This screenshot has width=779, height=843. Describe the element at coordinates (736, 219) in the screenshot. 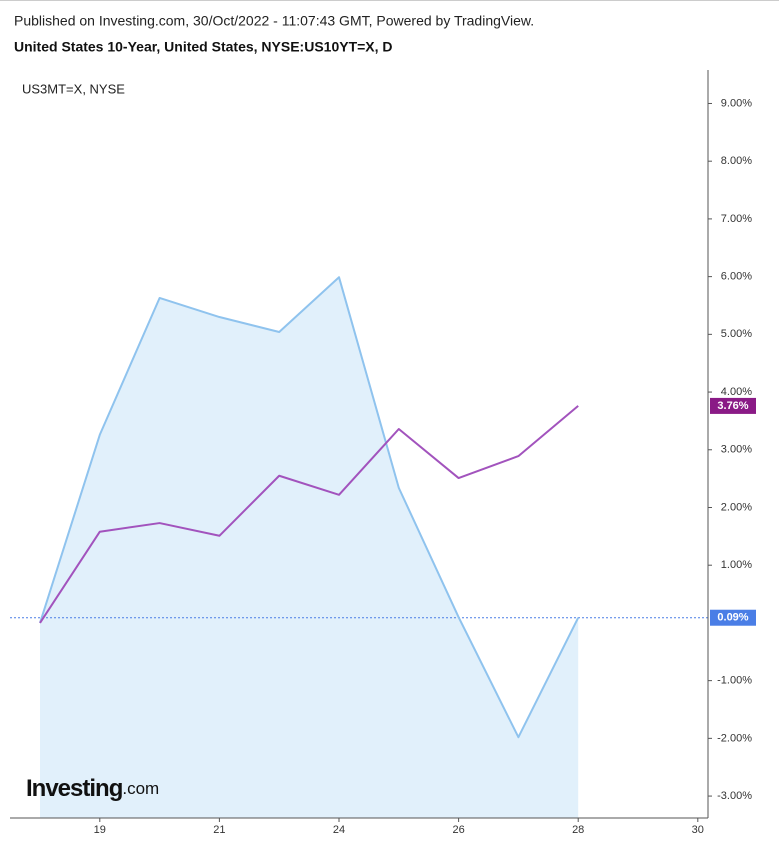

I see `y-tick-label: 7.00%` at that location.